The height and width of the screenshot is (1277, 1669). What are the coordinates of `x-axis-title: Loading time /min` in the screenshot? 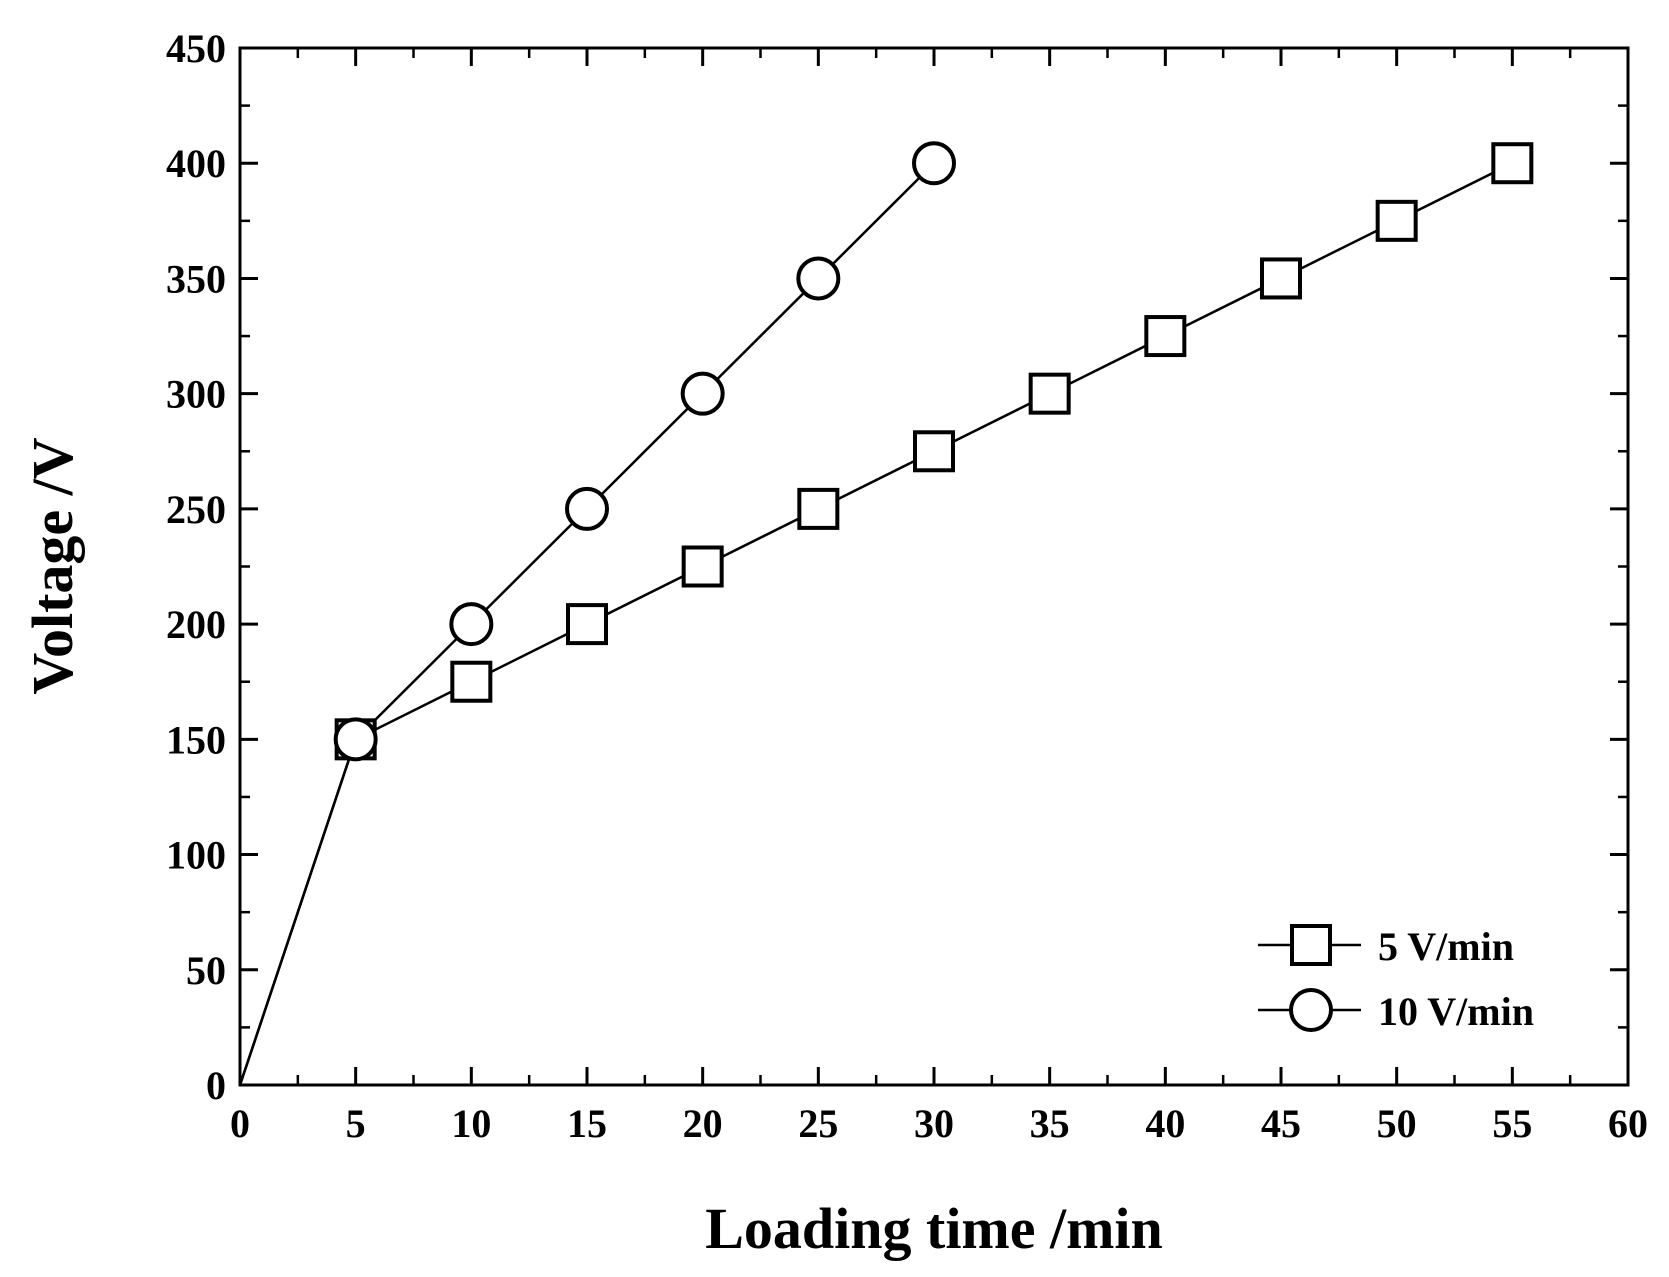 It's located at (934, 1228).